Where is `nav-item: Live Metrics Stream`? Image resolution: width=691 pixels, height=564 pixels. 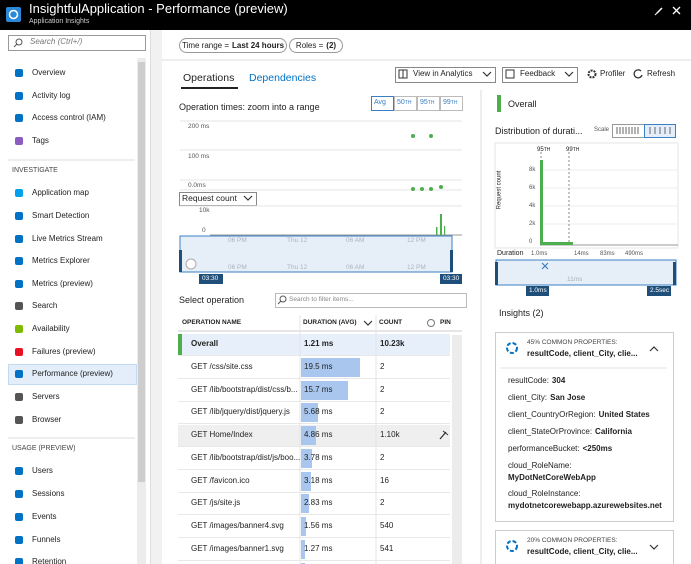 nav-item: Live Metrics Stream is located at coordinates (67, 238).